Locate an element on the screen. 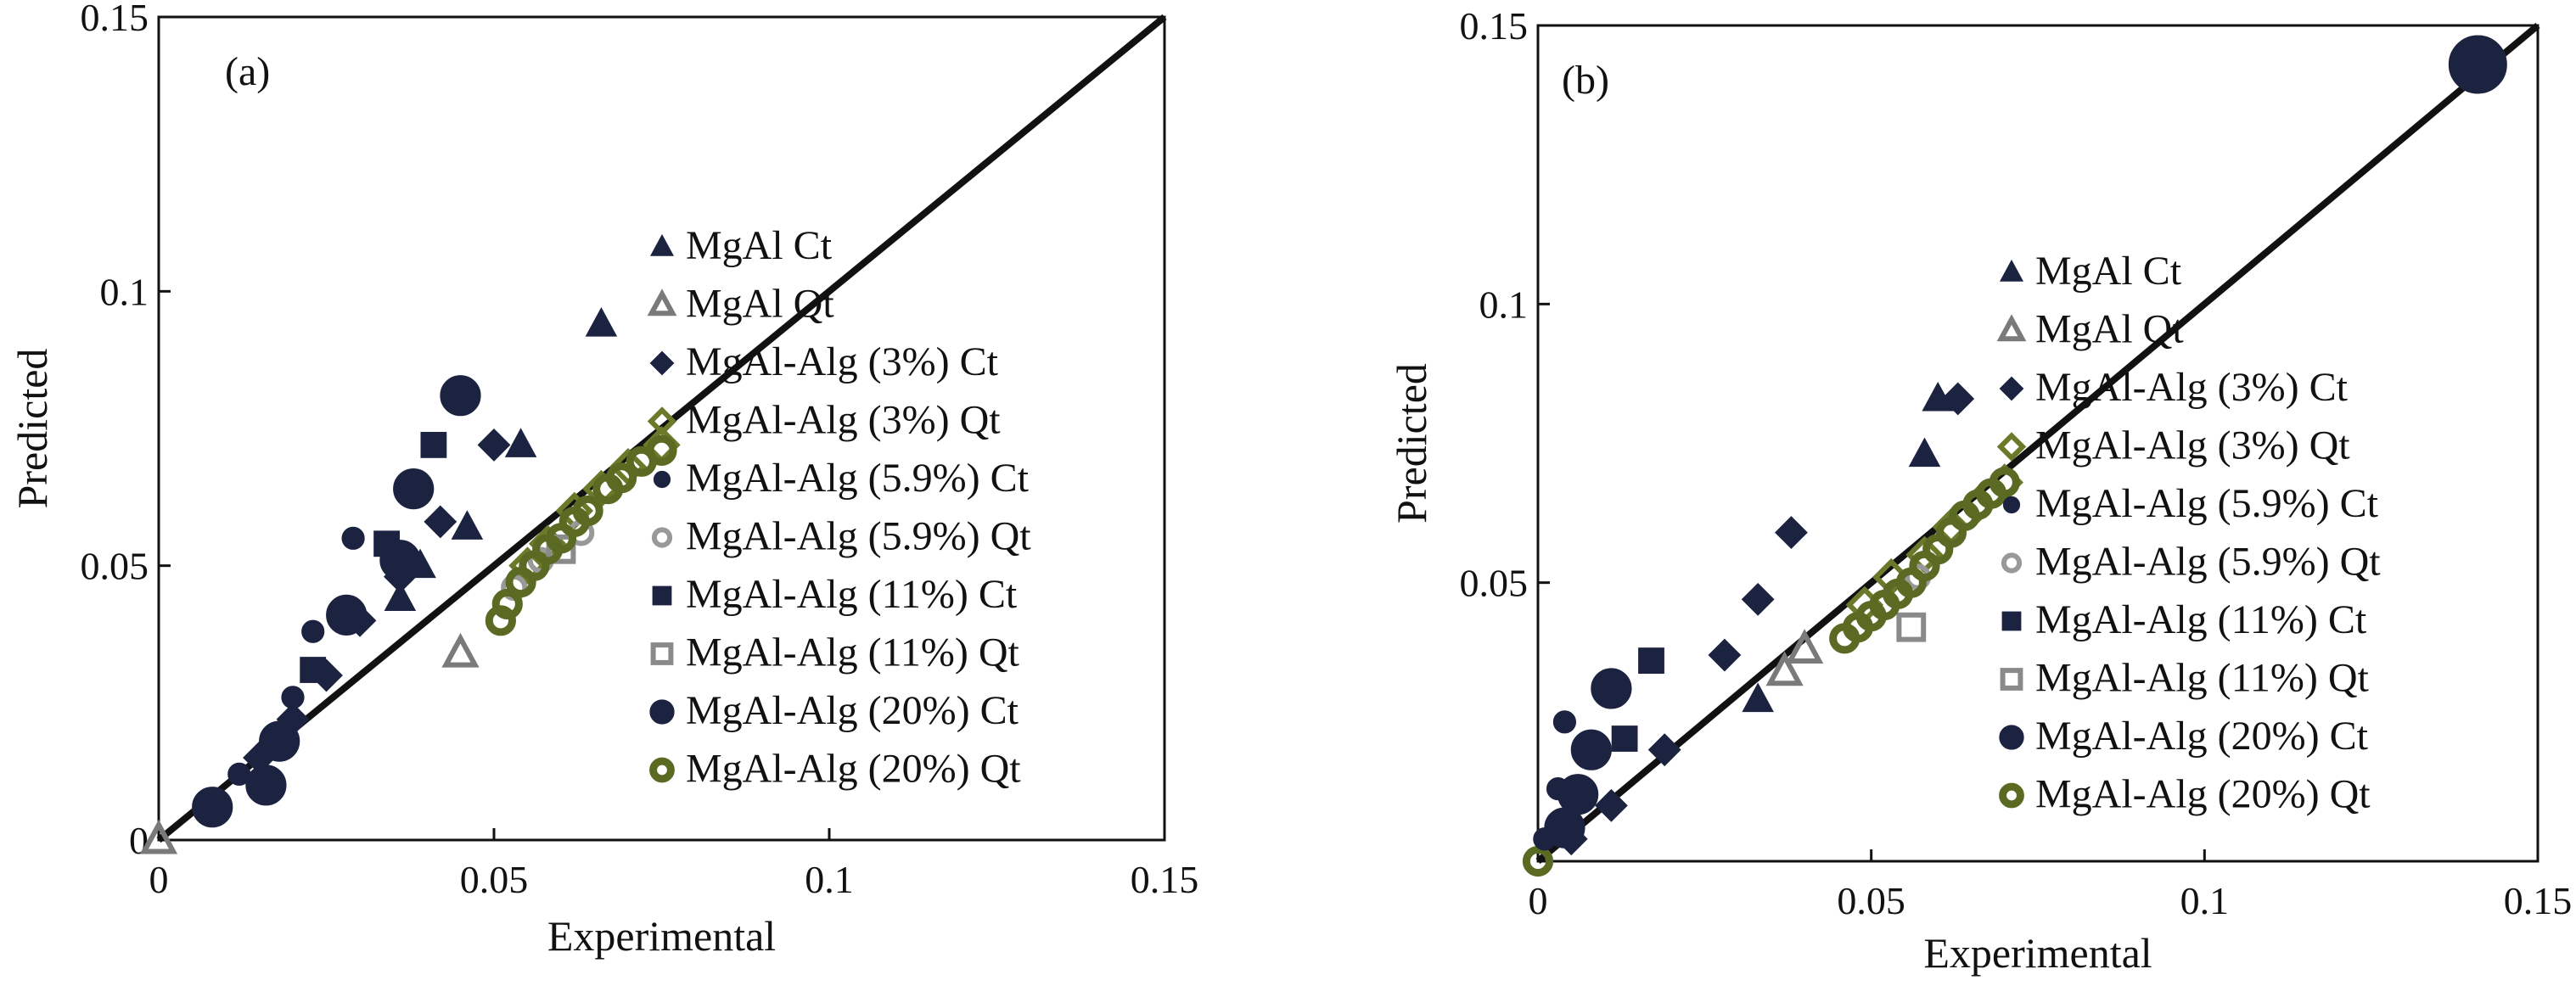 This screenshot has width=2576, height=997. panel-label: (b) is located at coordinates (1585, 80).